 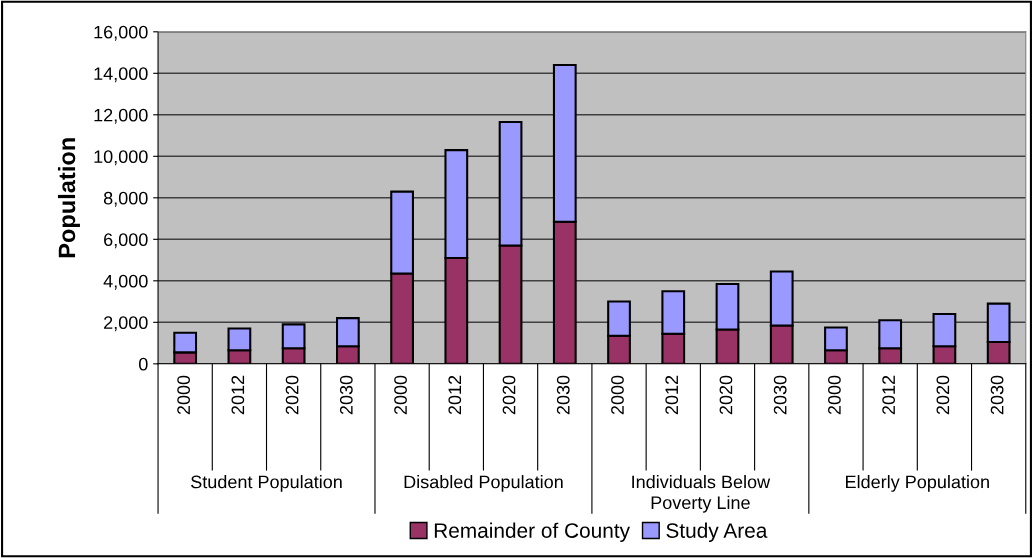 What do you see at coordinates (701, 494) in the screenshot?
I see `text: Individuals Below Poverty Line` at bounding box center [701, 494].